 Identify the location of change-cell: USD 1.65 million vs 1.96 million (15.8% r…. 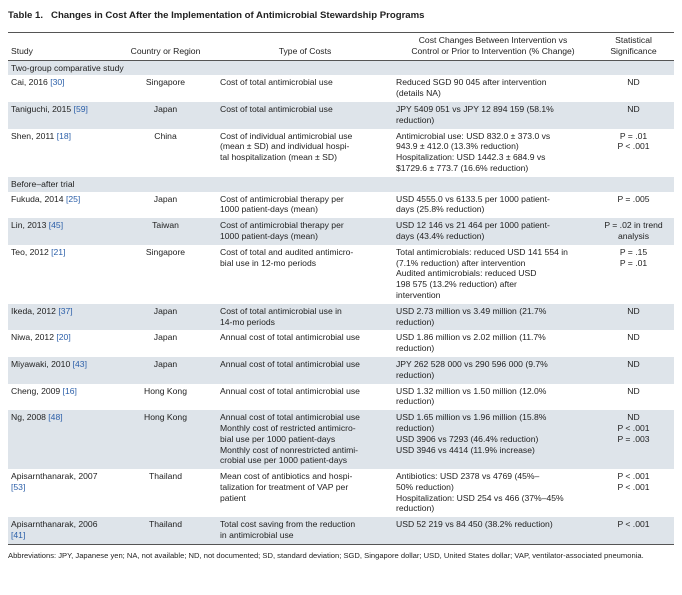
(493, 440).